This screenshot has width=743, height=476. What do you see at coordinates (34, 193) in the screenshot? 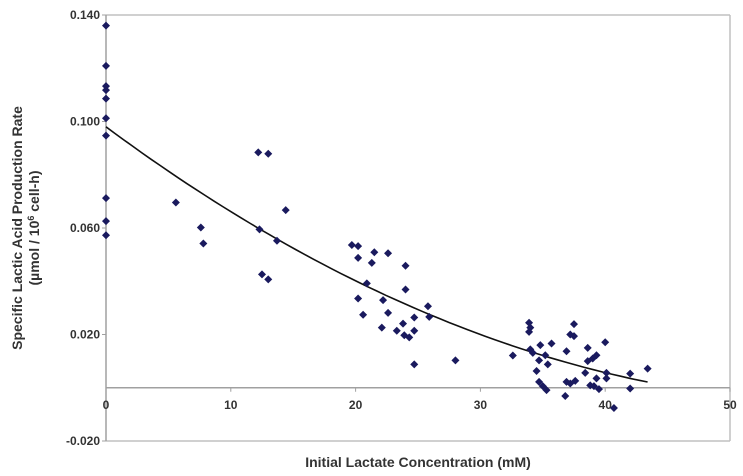
I see `y-axis-label-unit-post: cell-h)` at bounding box center [34, 193].